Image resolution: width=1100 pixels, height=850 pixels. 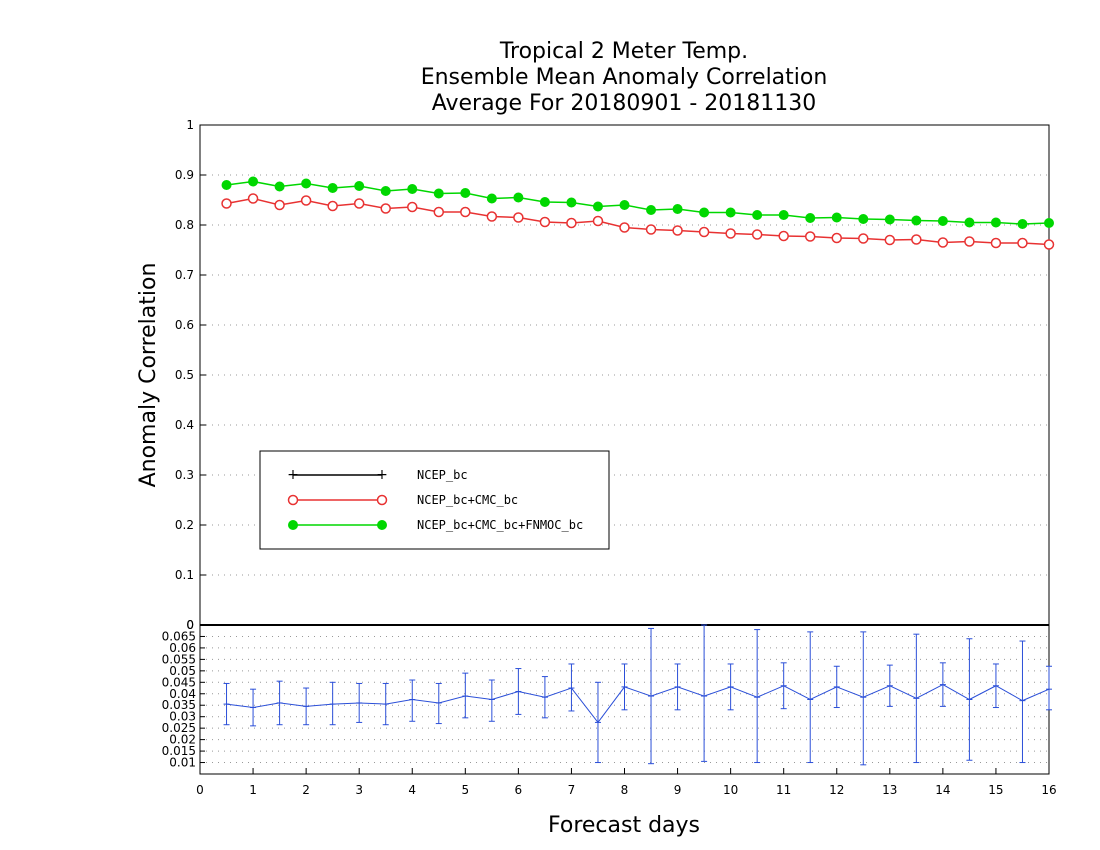 I want to click on legend-entry-ncep-cmc-fnmoc: NCEP_bc+CMC_bc+FNMOC_bc, so click(x=435, y=525).